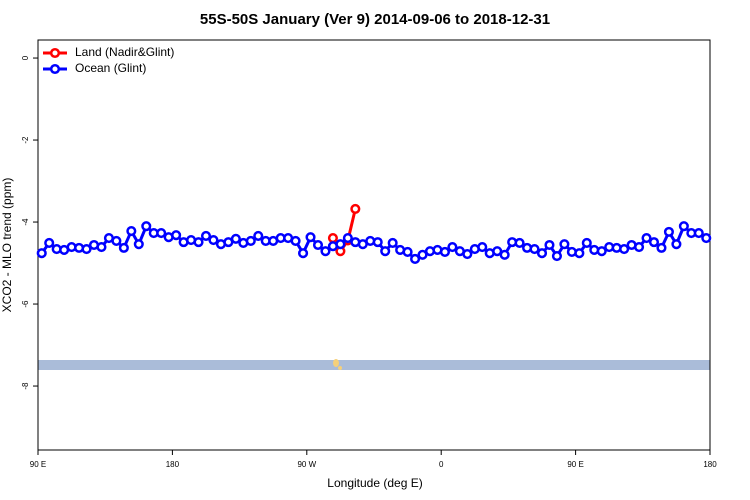  What do you see at coordinates (124, 52) in the screenshot?
I see `legend-label: Land (Nadir&Glint)` at bounding box center [124, 52].